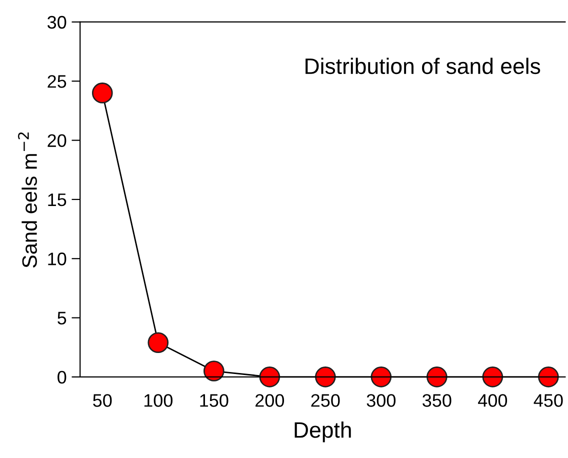  What do you see at coordinates (548, 400) in the screenshot?
I see `x-tick-label: 450` at bounding box center [548, 400].